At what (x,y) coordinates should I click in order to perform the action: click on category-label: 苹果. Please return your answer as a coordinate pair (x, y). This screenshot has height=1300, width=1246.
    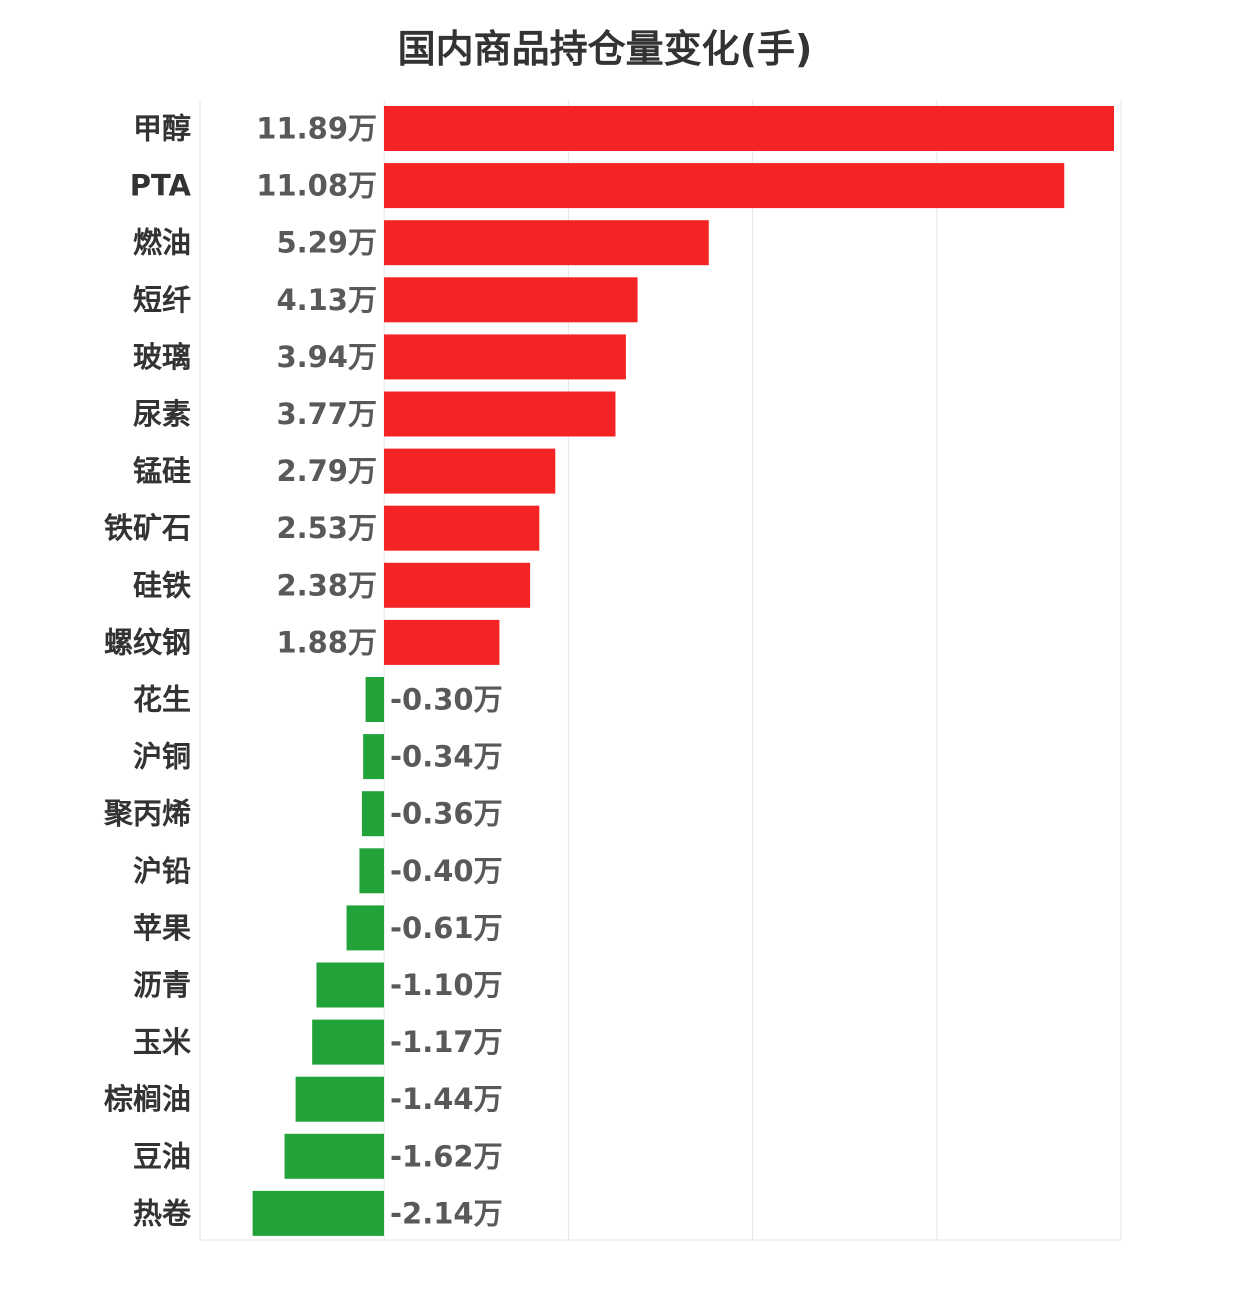
    Looking at the image, I should click on (162, 928).